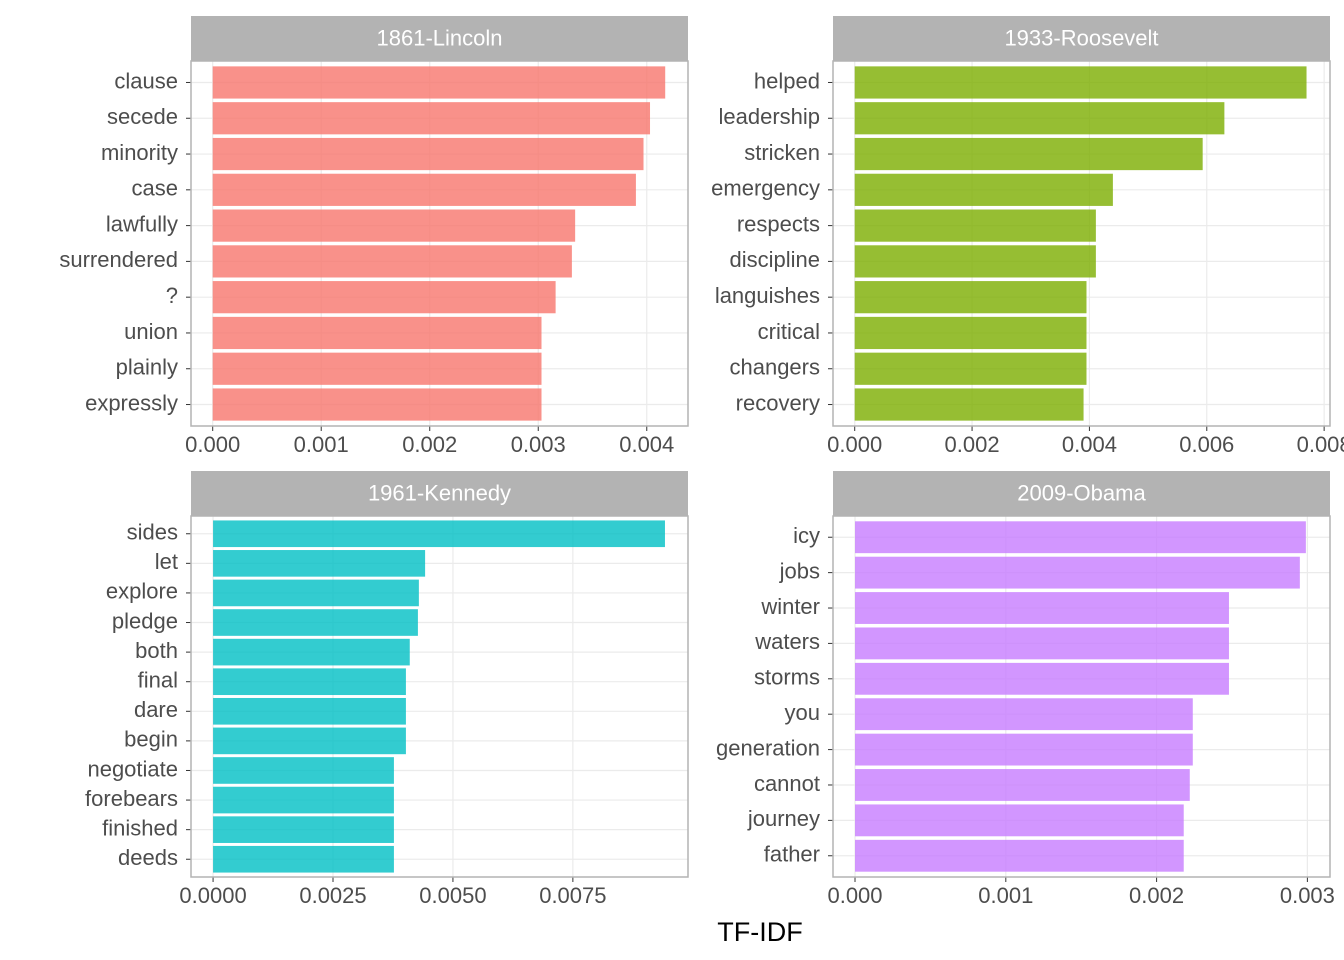  Describe the element at coordinates (151, 331) in the screenshot. I see `y-tick-label: union` at that location.